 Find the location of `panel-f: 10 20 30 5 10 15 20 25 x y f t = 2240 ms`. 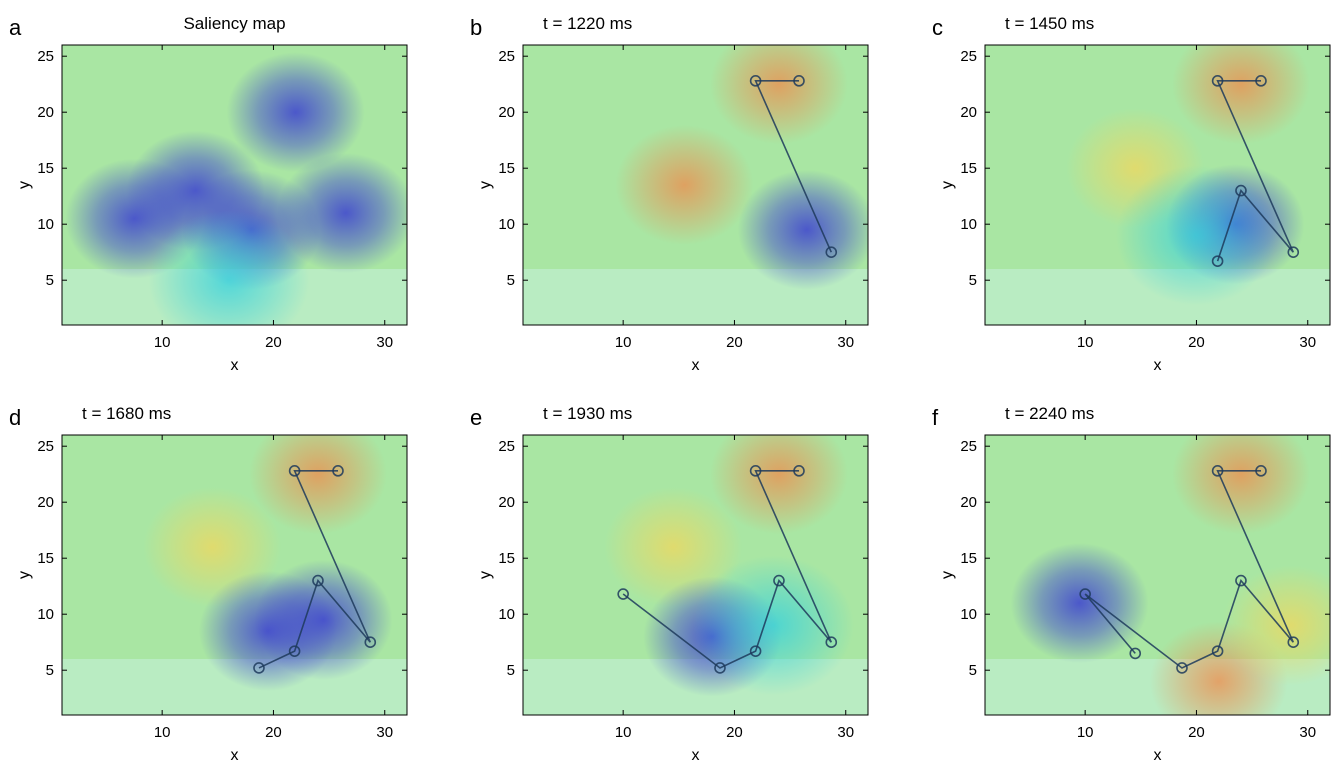

panel-f: 10 20 30 5 10 15 20 25 x y f t = 2240 ms is located at coordinates (1131, 584).